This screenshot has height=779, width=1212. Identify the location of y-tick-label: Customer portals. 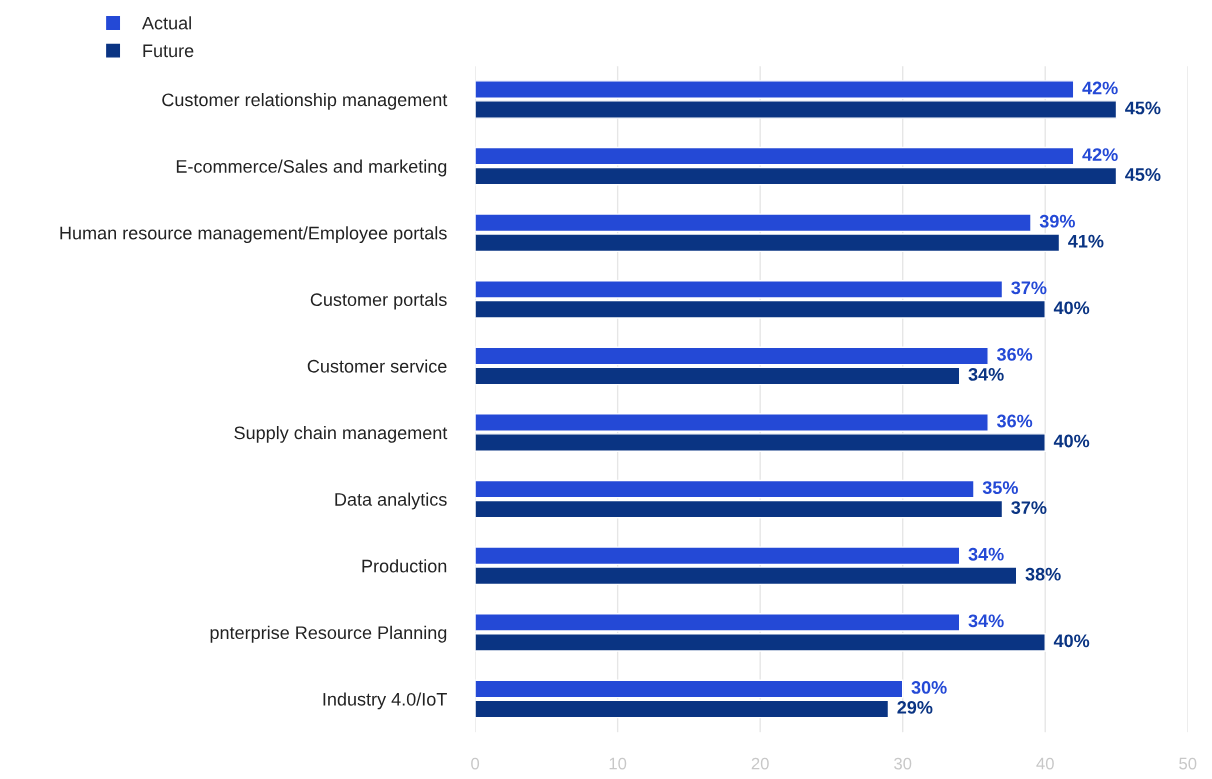
(378, 301).